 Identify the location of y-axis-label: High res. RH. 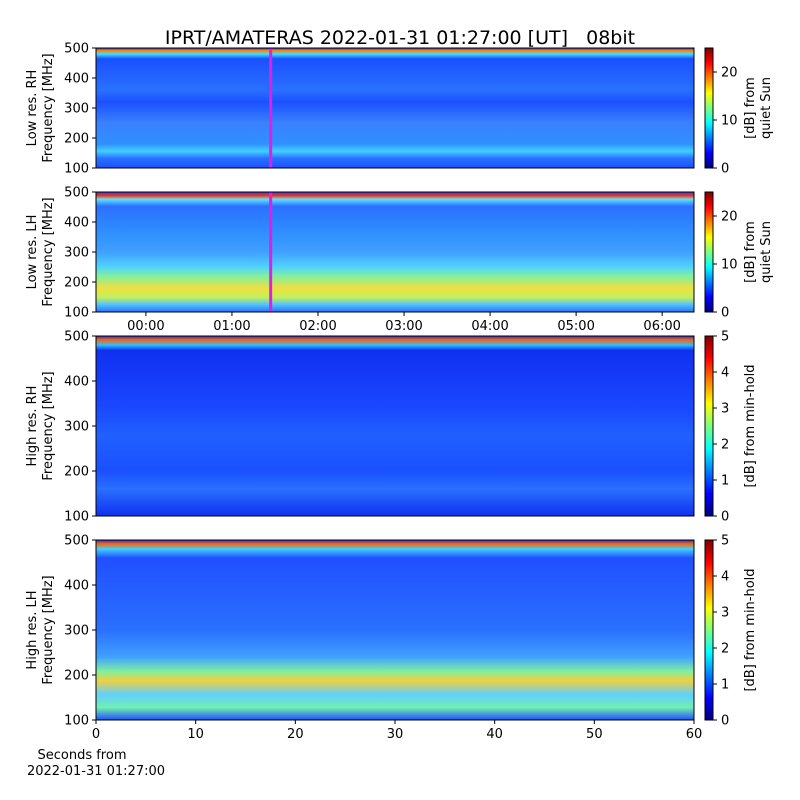
(32, 426).